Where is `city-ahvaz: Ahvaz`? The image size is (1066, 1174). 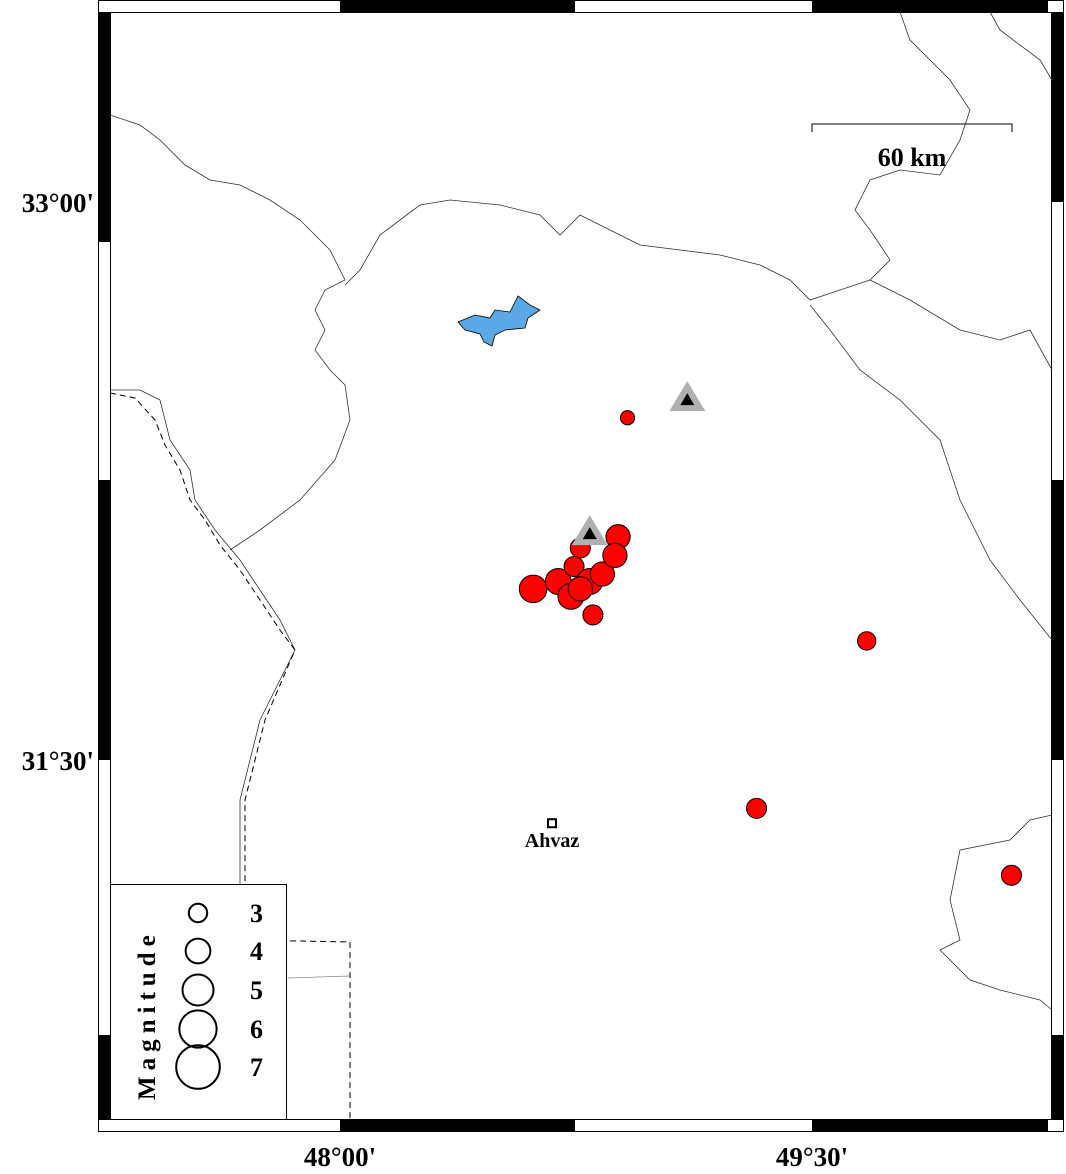 city-ahvaz: Ahvaz is located at coordinates (552, 835).